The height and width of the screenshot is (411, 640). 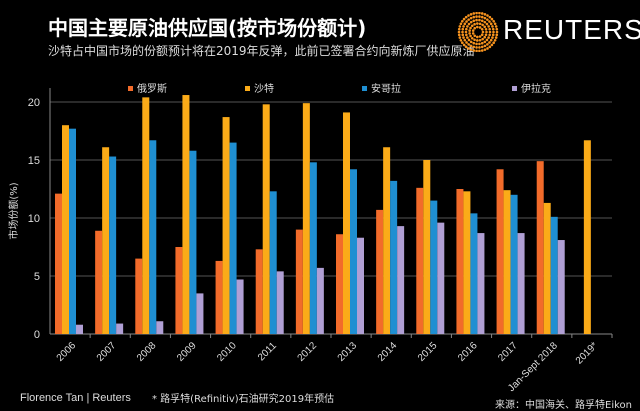 I want to click on x-tick-label: 2010, so click(x=227, y=352).